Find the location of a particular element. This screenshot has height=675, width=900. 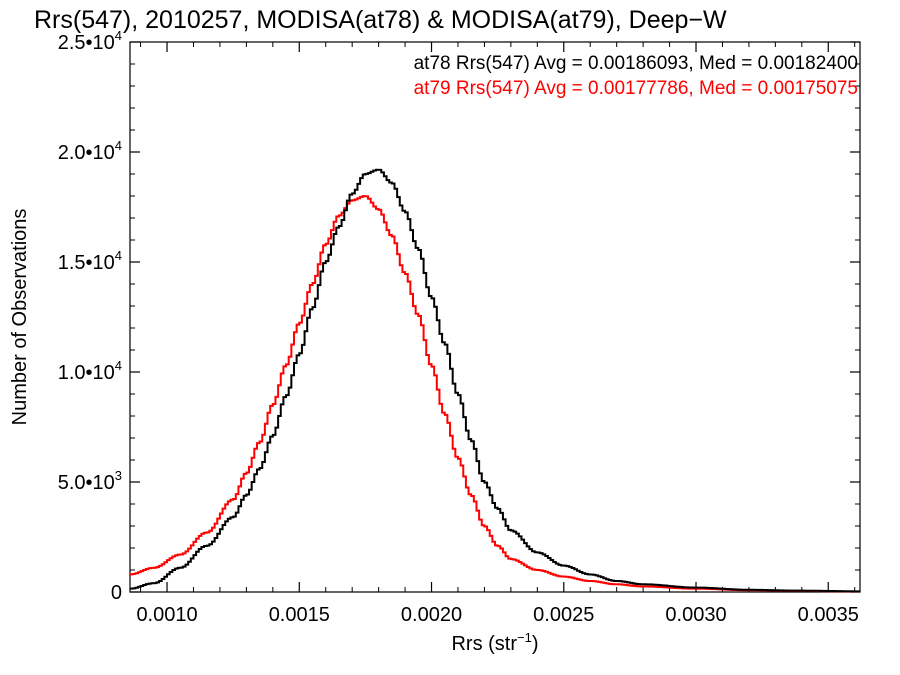

y-tick-label-base: 2.0•10 is located at coordinates (86, 153).